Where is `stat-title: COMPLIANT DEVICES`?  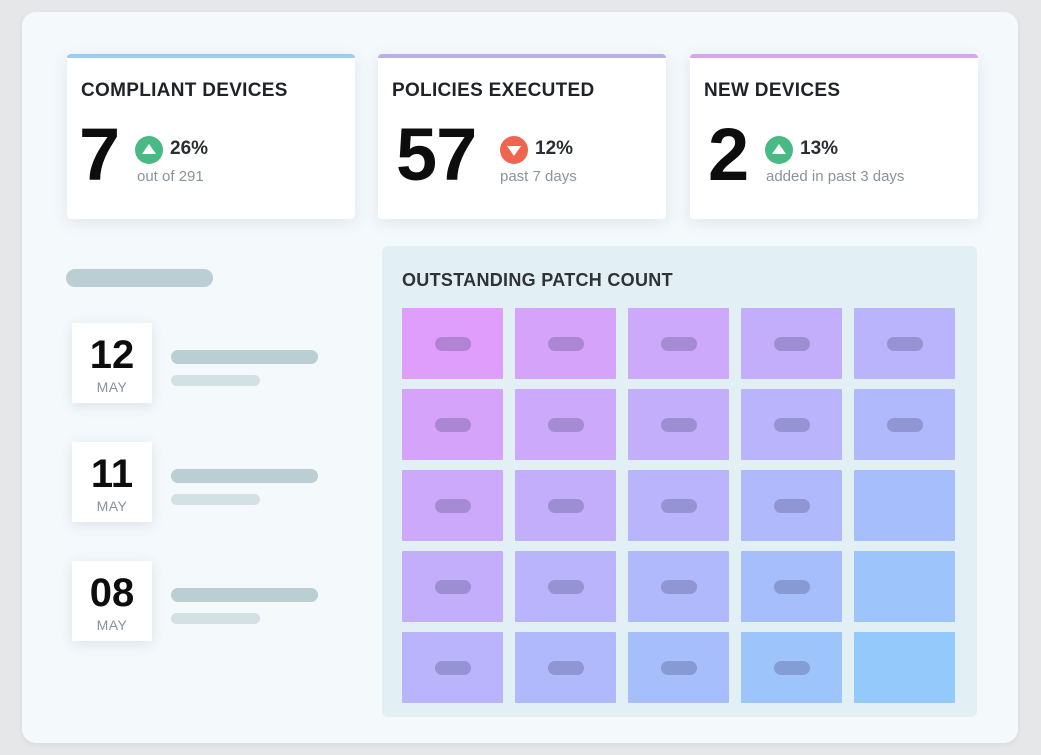
stat-title: COMPLIANT DEVICES is located at coordinates (184, 90).